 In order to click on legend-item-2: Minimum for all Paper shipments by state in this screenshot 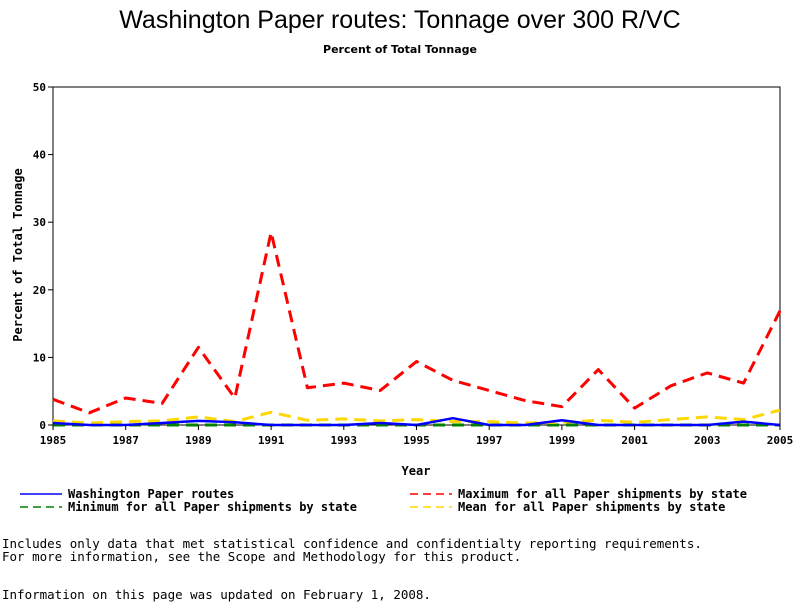, I will do `click(188, 507)`.